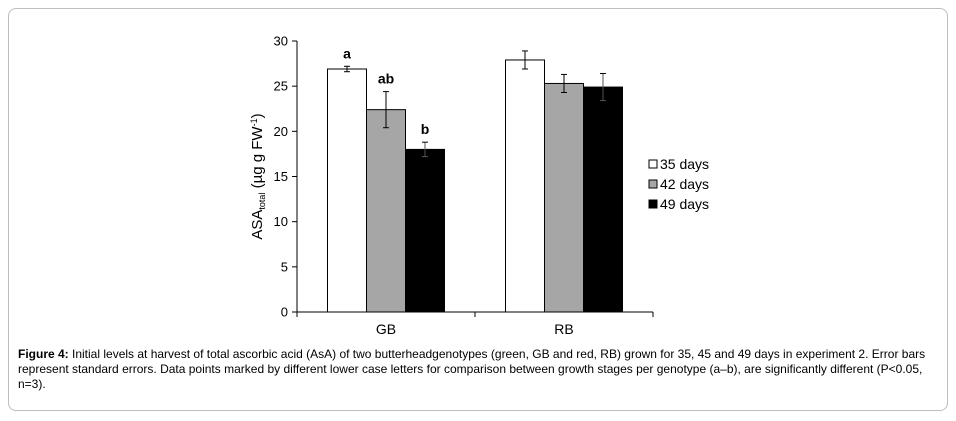 The width and height of the screenshot is (956, 421). I want to click on chart-legend: 35 days 42 days 49 days, so click(678, 184).